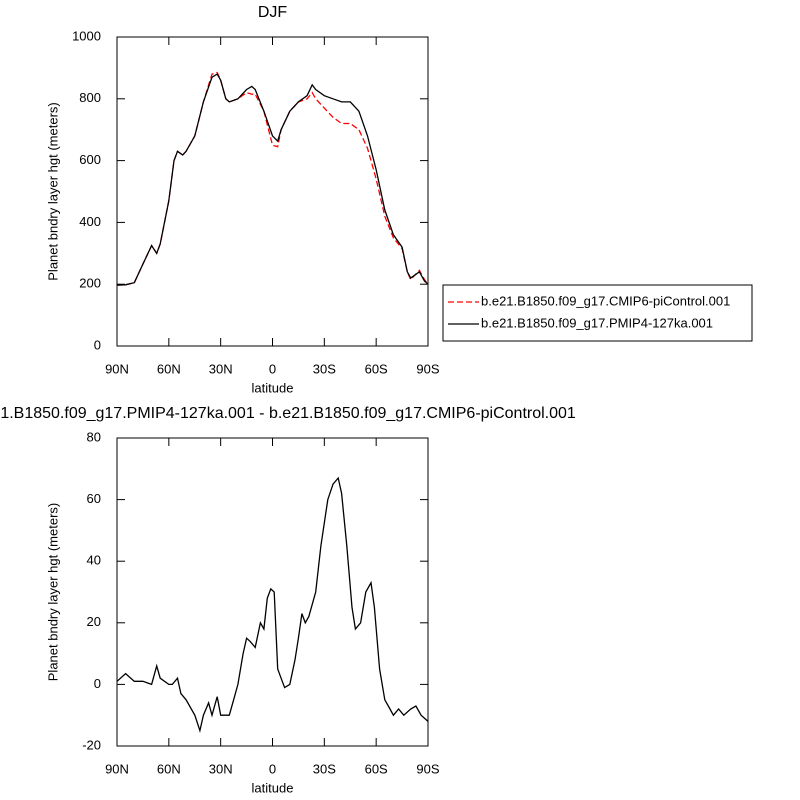  What do you see at coordinates (86, 35) in the screenshot?
I see `y-tick-label: 1000` at bounding box center [86, 35].